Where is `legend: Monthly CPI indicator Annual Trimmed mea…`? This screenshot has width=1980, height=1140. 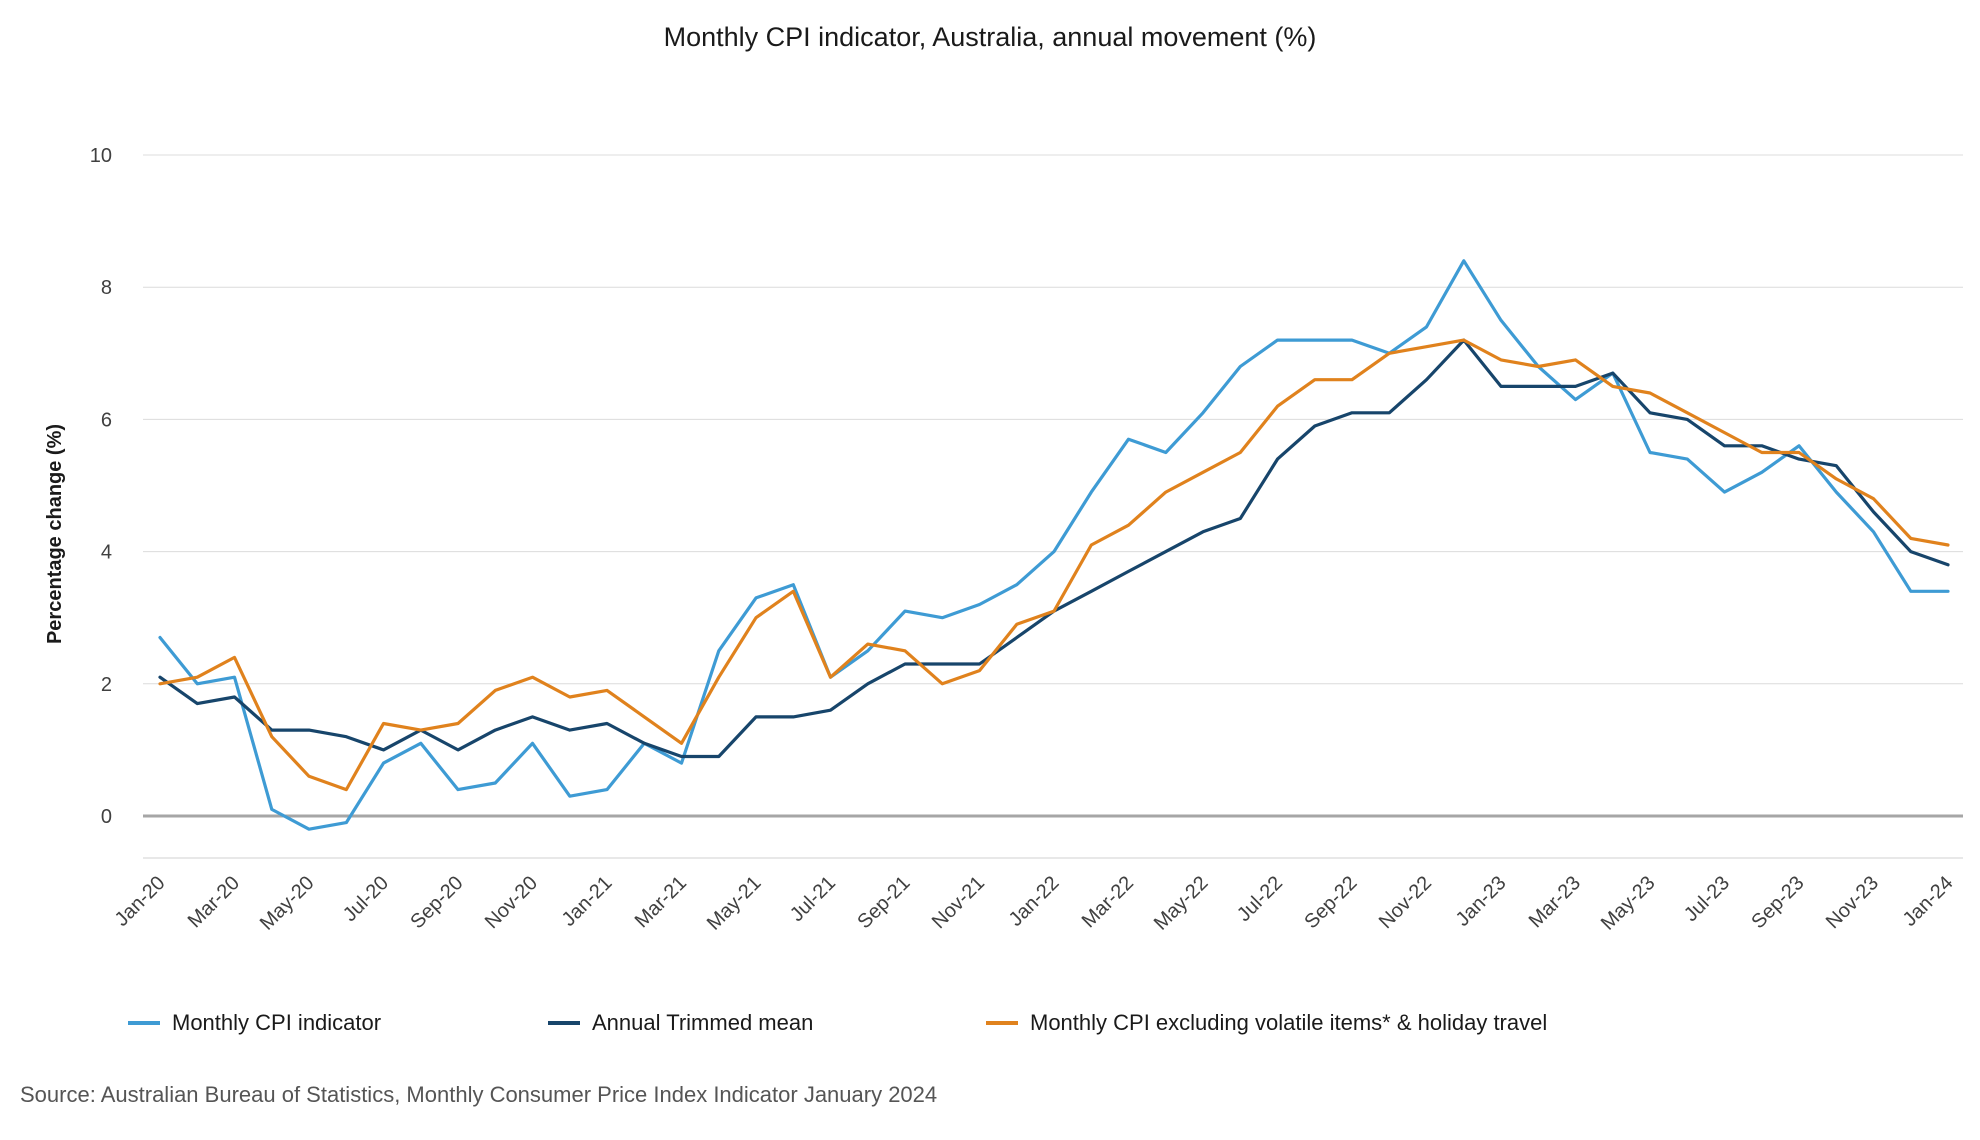 legend: Monthly CPI indicator Annual Trimmed mea… is located at coordinates (1028, 1025).